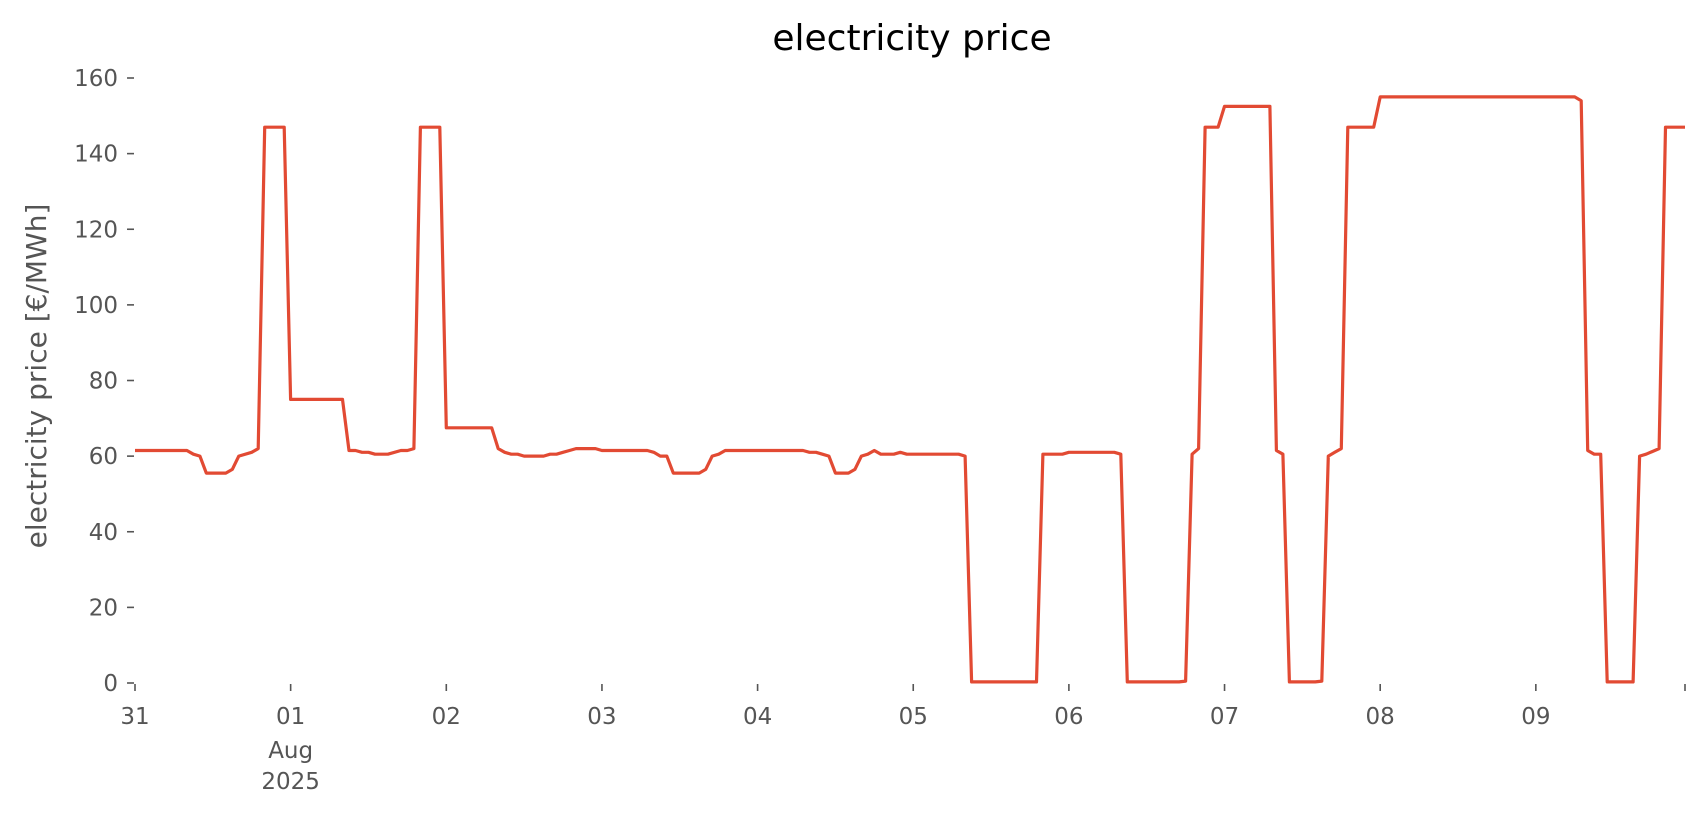 This screenshot has height=815, width=1706. What do you see at coordinates (1380, 717) in the screenshot?
I see `x-tick-label: 08` at bounding box center [1380, 717].